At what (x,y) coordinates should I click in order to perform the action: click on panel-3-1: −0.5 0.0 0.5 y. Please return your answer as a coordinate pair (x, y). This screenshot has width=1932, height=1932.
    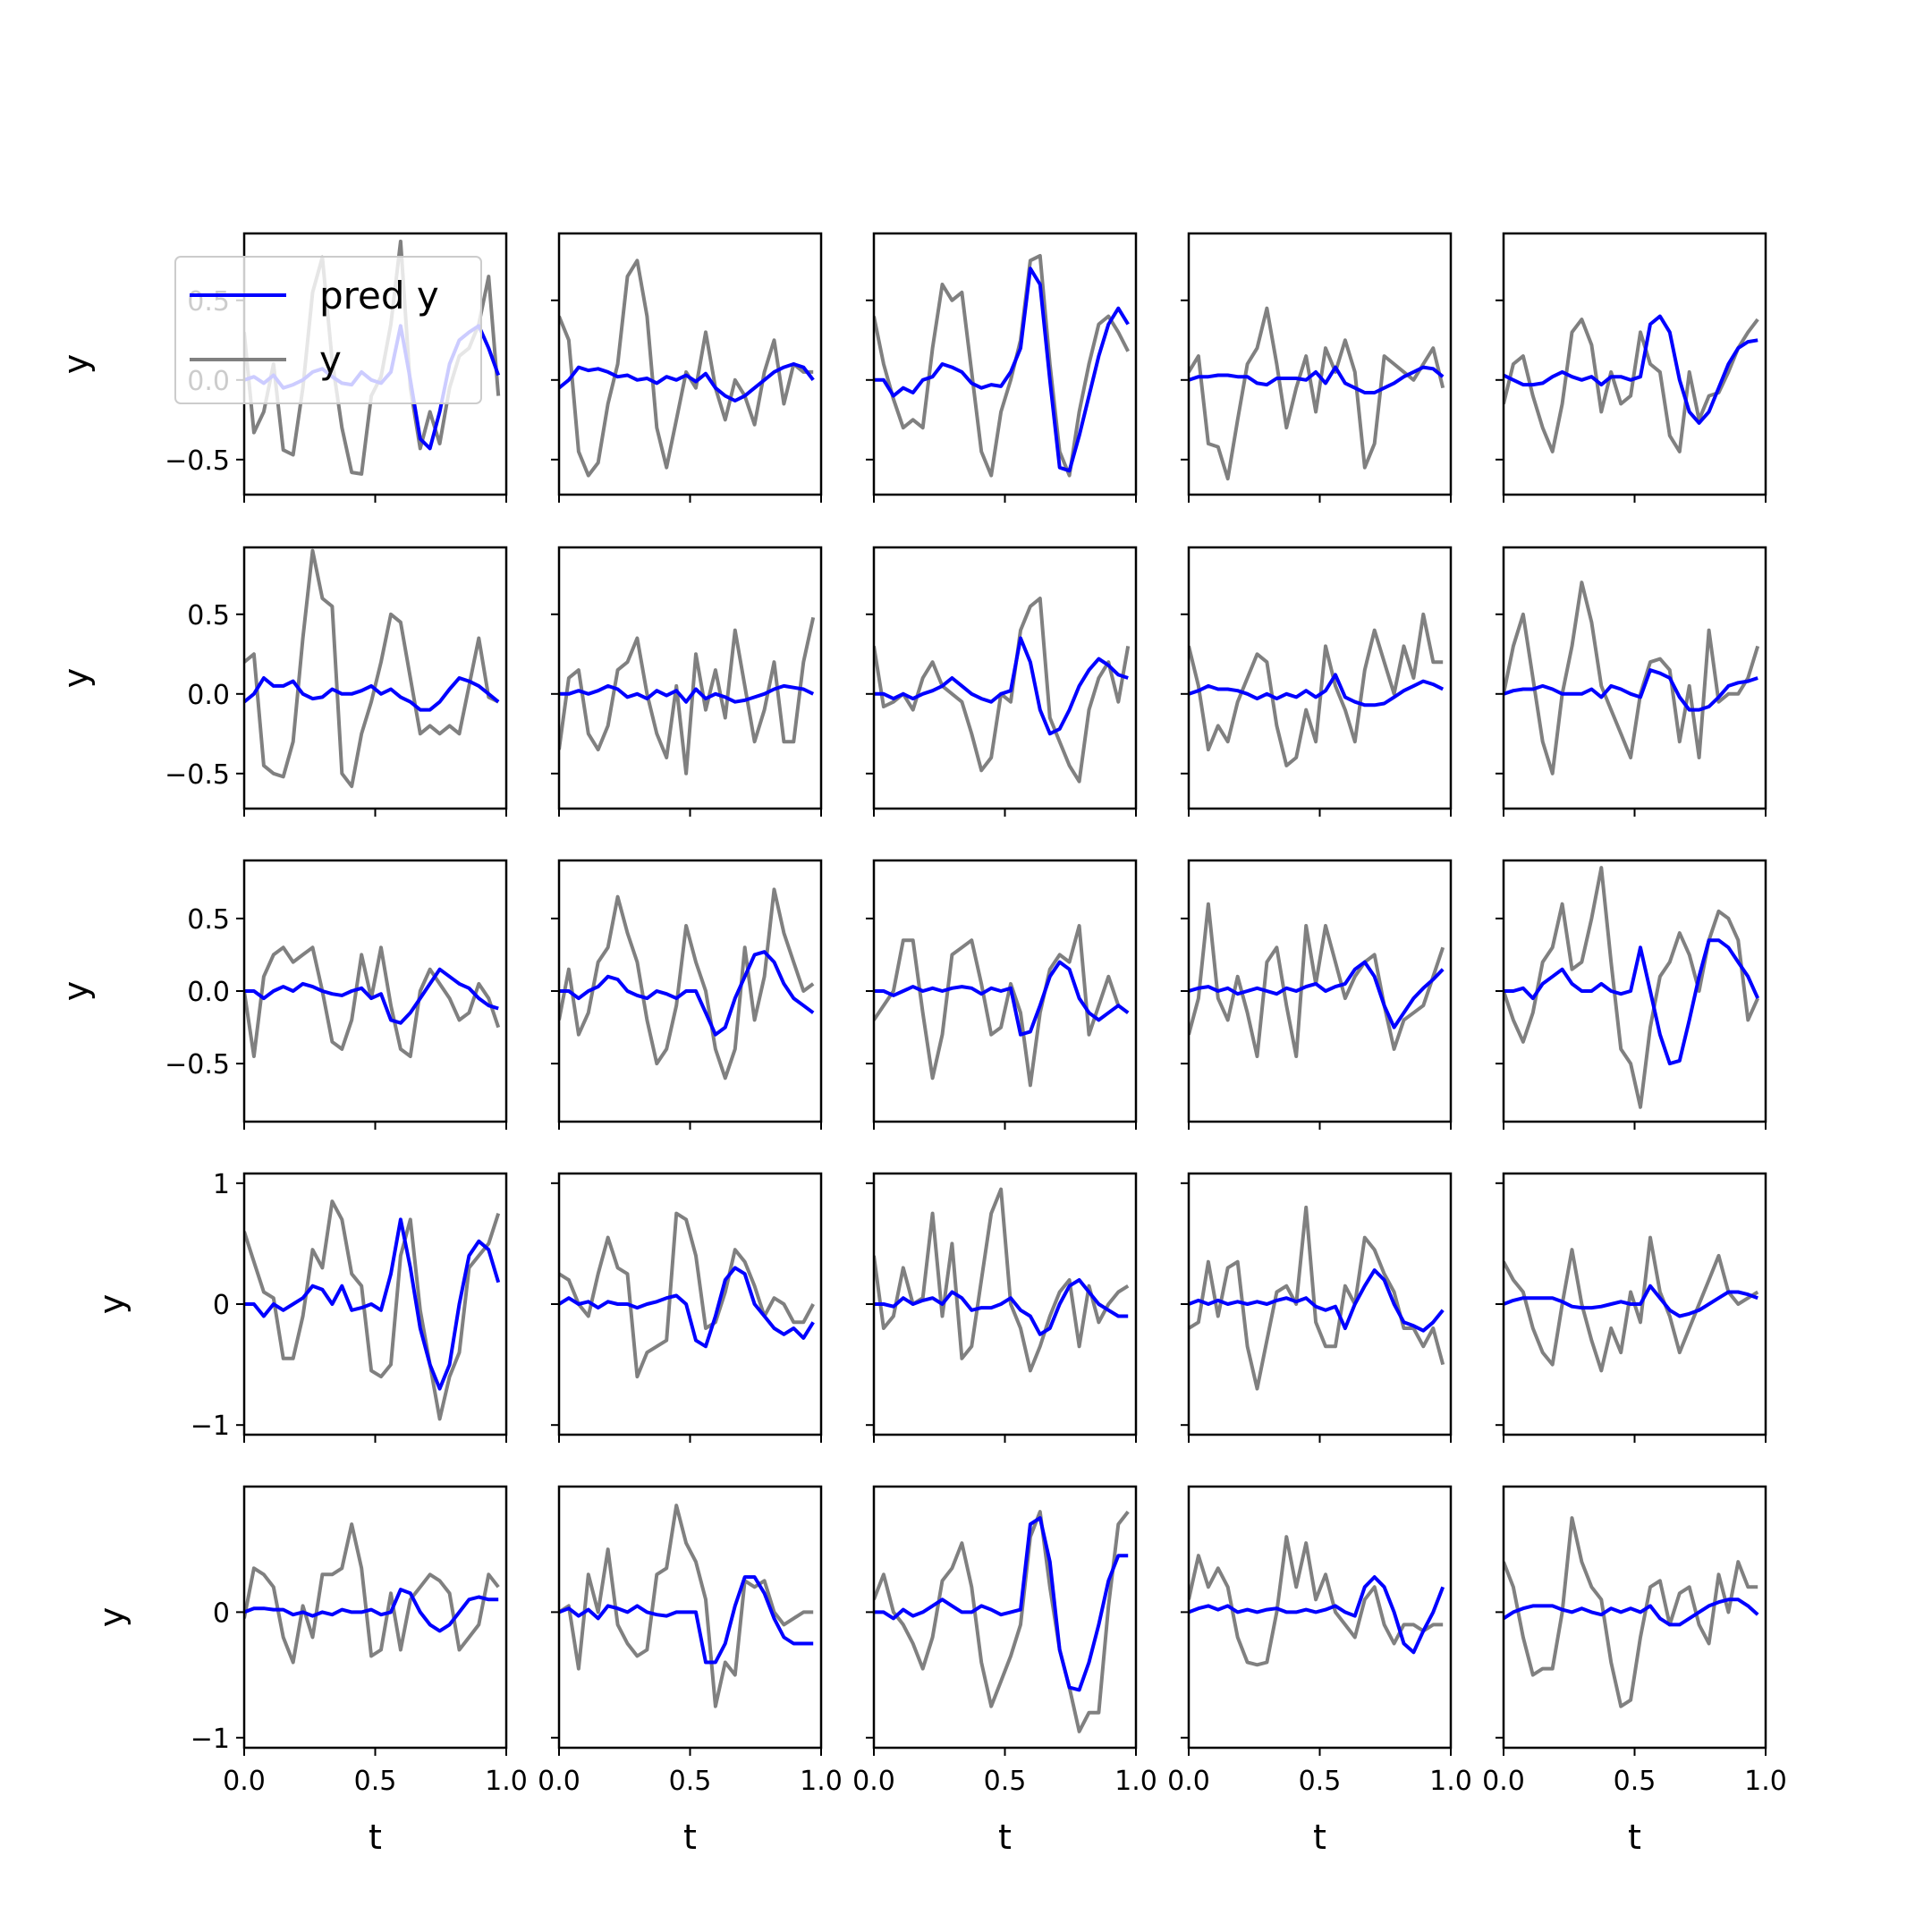
    Looking at the image, I should click on (282, 994).